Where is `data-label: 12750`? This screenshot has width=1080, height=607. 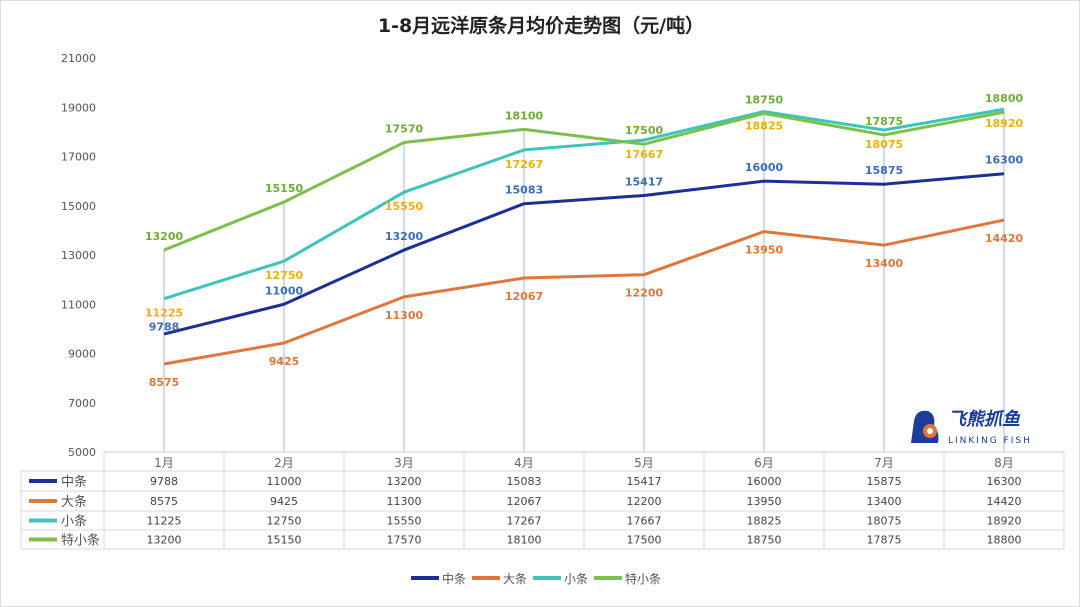
data-label: 12750 is located at coordinates (284, 275).